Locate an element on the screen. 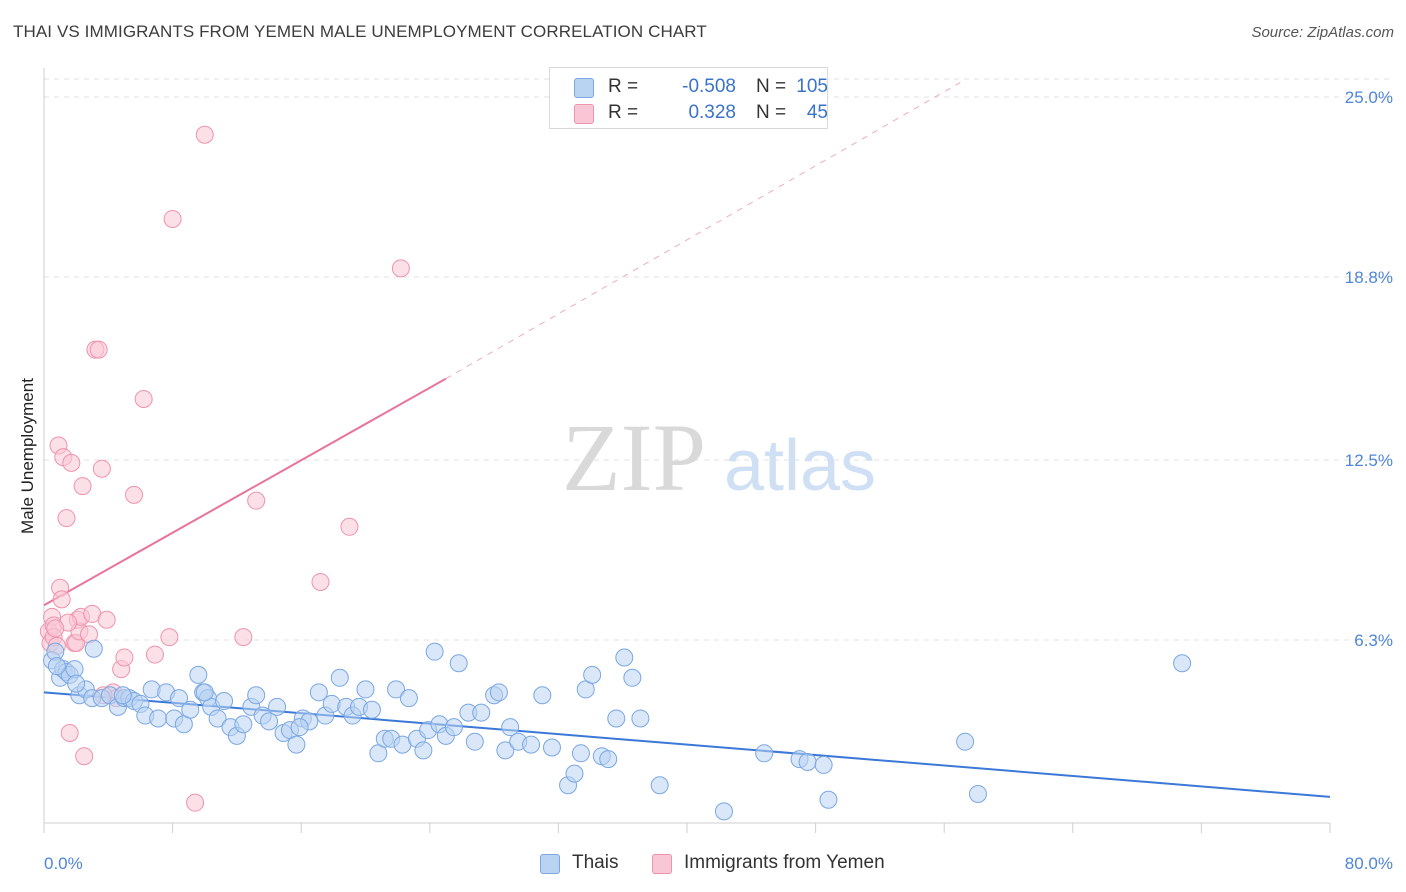  bottom-legend-label: Immigrants from Yemen is located at coordinates (784, 862).